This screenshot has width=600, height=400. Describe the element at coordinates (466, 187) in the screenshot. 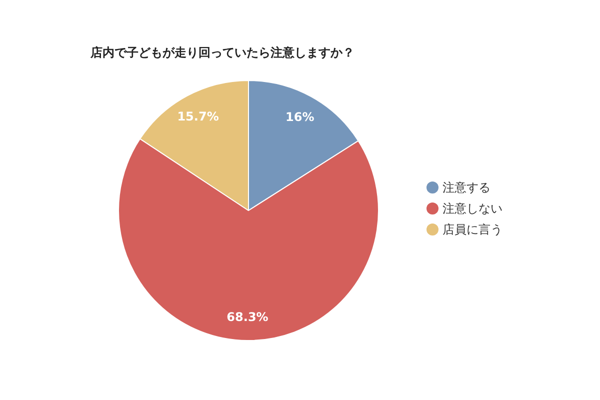

I see `legend-label: 注意する` at that location.